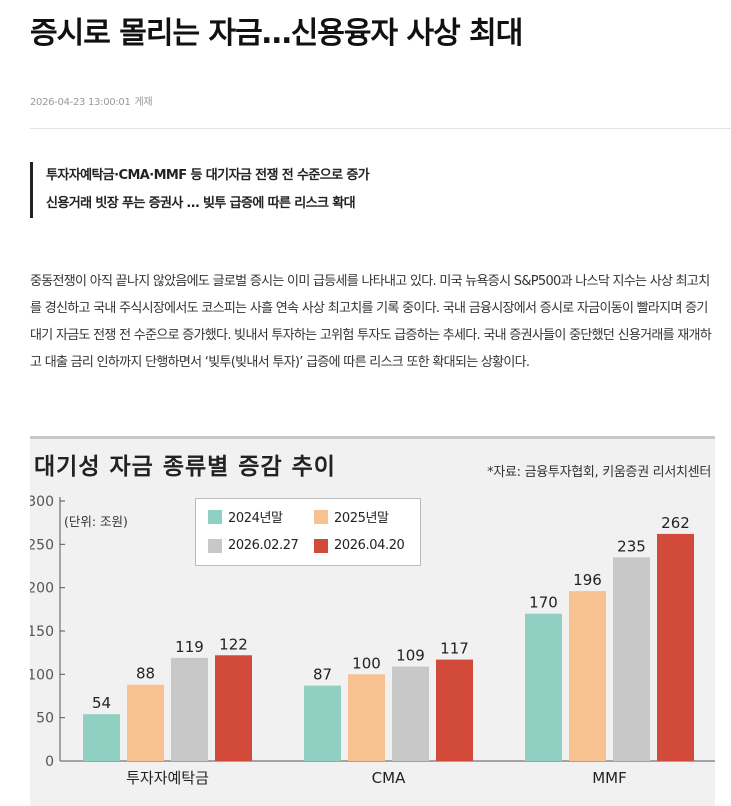  Describe the element at coordinates (366, 663) in the screenshot. I see `data-label: 100` at that location.